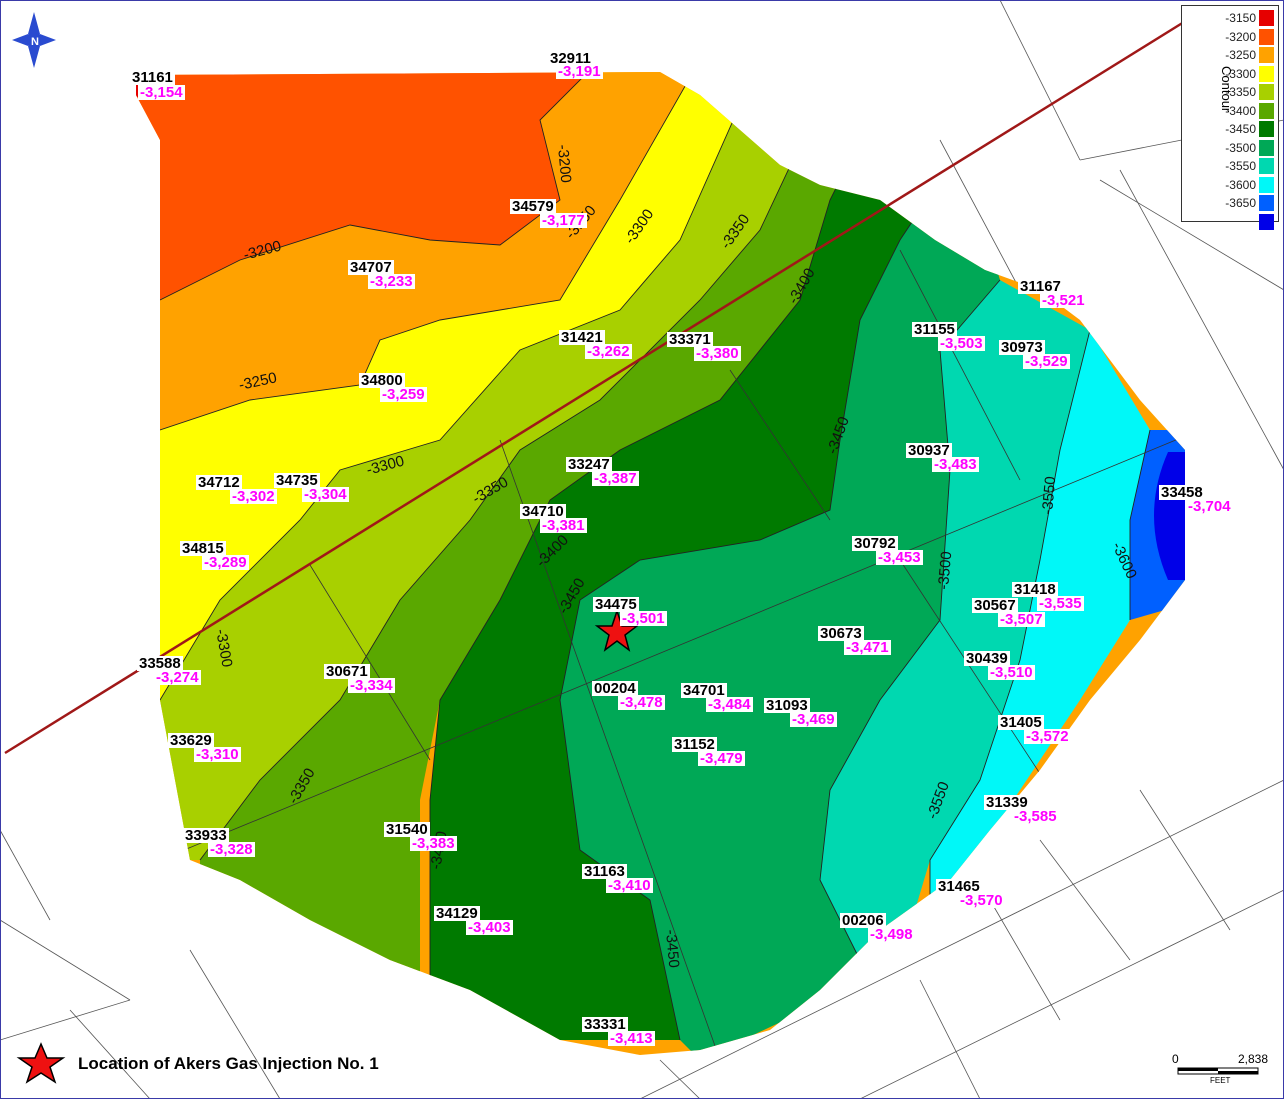 This screenshot has width=1284, height=1099. I want to click on well-depth-label: -3,410, so click(629, 885).